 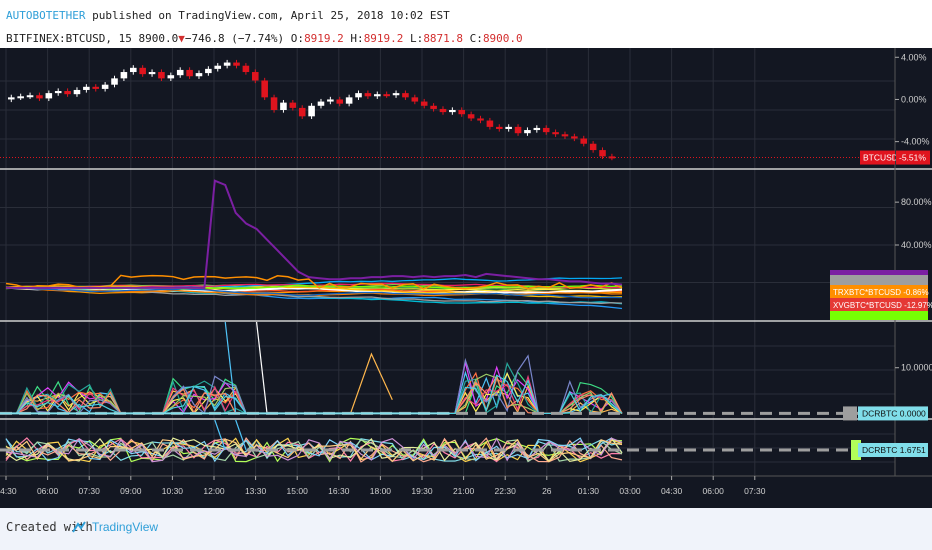 What do you see at coordinates (914, 99) in the screenshot?
I see `y-tick-label: 0.00%` at bounding box center [914, 99].